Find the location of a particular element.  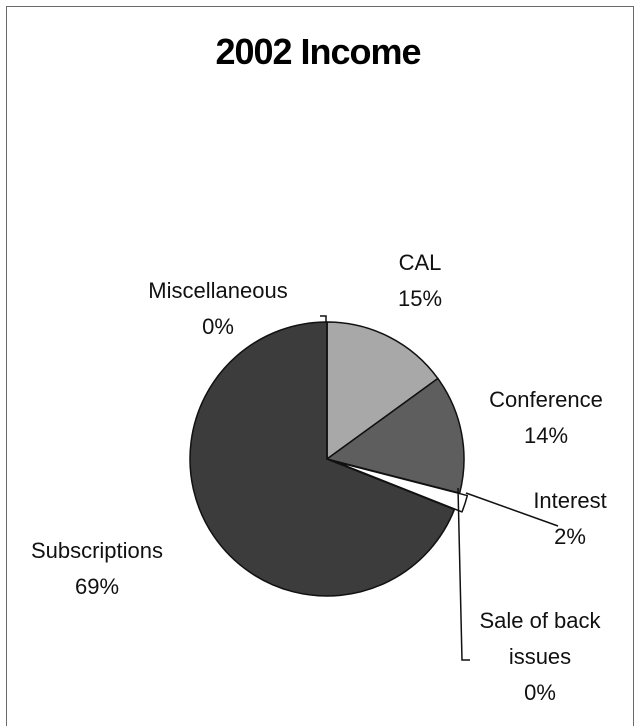

slice-label-cal: CAL is located at coordinates (420, 262).